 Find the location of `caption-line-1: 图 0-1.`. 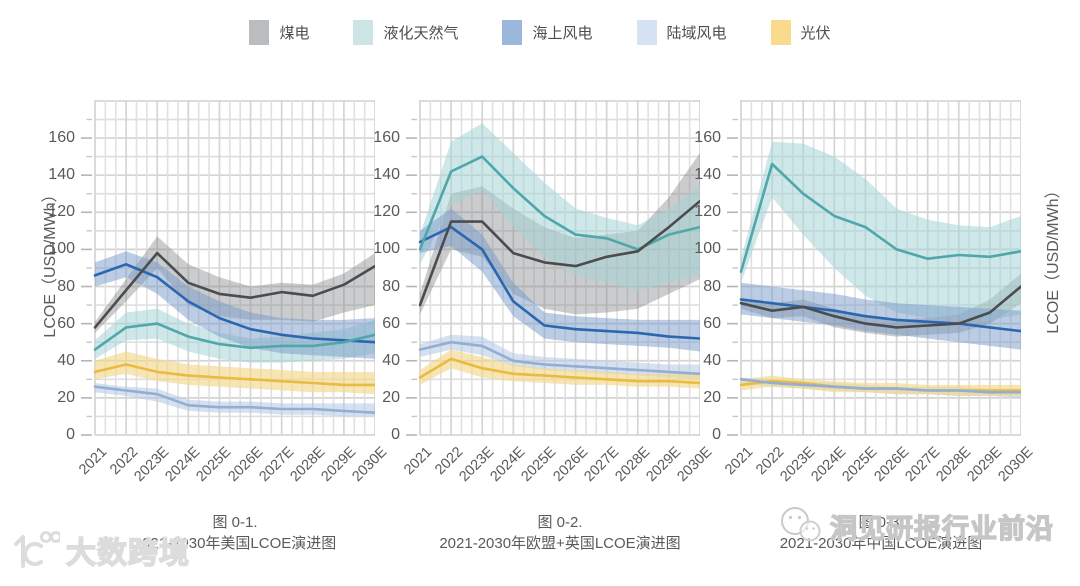

caption-line-1: 图 0-1. is located at coordinates (235, 522).